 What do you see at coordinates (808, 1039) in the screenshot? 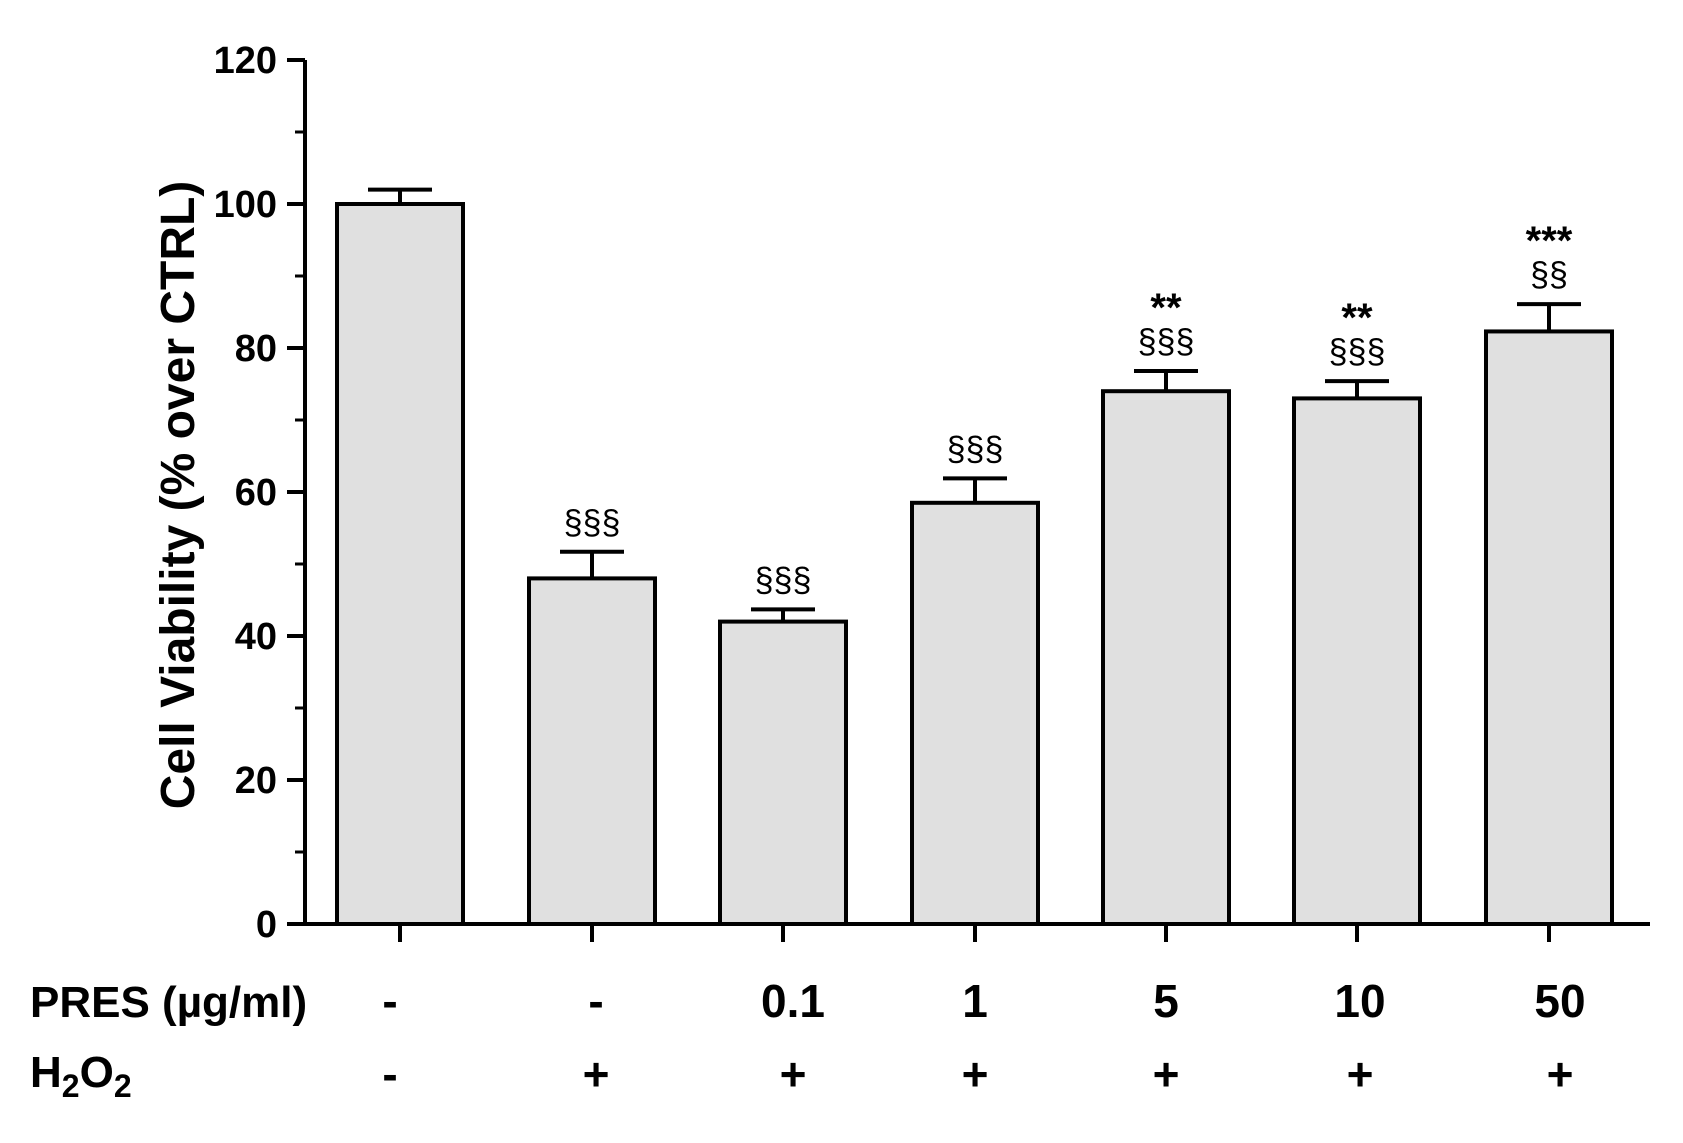
I see `treatment-table: PRES (µg/ml) H2O2 - - 0.1 1 5 10 50 - + + + + + +` at bounding box center [808, 1039].